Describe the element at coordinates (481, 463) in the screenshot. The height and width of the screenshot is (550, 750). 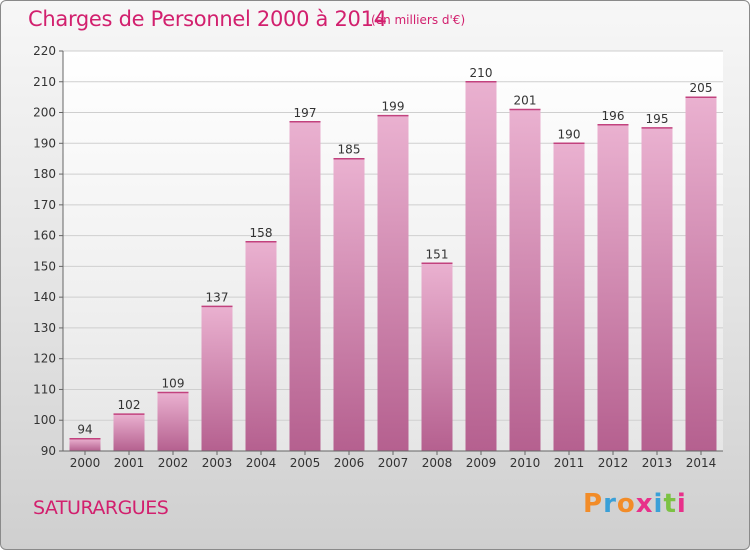
I see `x-tick-label: 2009` at that location.